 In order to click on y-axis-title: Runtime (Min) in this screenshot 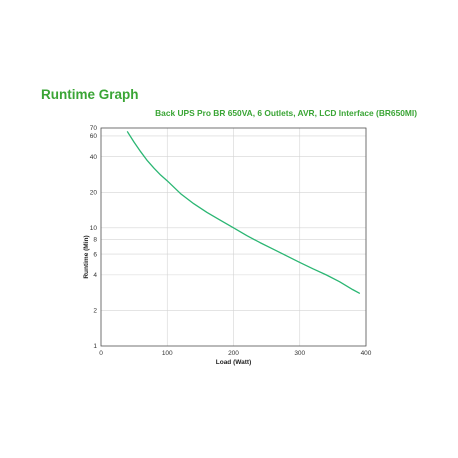, I will do `click(86, 256)`.